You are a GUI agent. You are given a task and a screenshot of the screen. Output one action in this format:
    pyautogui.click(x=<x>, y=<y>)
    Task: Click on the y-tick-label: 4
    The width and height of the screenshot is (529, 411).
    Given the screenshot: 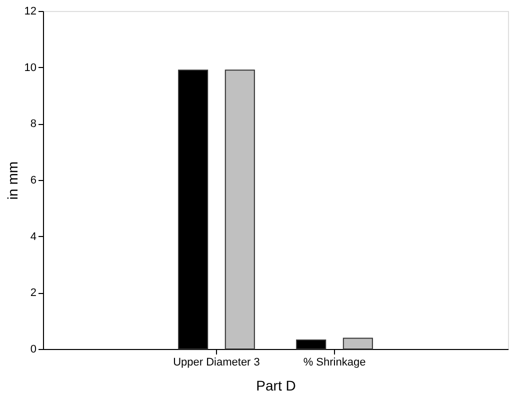 What is the action you would take?
    pyautogui.click(x=33, y=236)
    